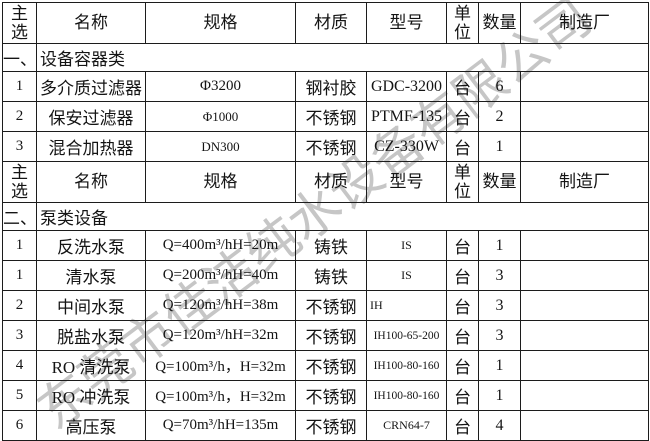  Describe the element at coordinates (220, 86) in the screenshot. I see `cell-spec: Φ3200` at that location.